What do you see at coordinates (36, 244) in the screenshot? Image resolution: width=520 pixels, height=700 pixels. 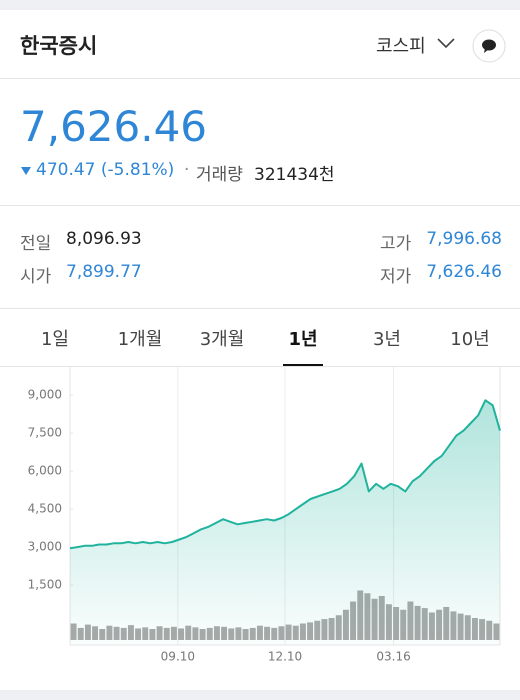 I see `stat-label: 전일` at bounding box center [36, 244].